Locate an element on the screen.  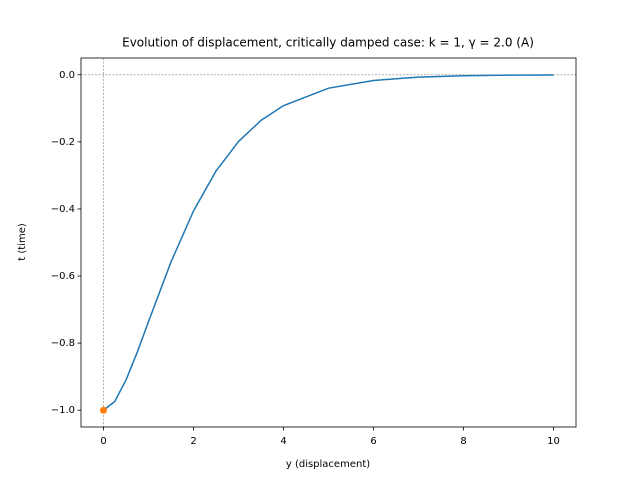
y-tick-label: −0.4 is located at coordinates (63, 209).